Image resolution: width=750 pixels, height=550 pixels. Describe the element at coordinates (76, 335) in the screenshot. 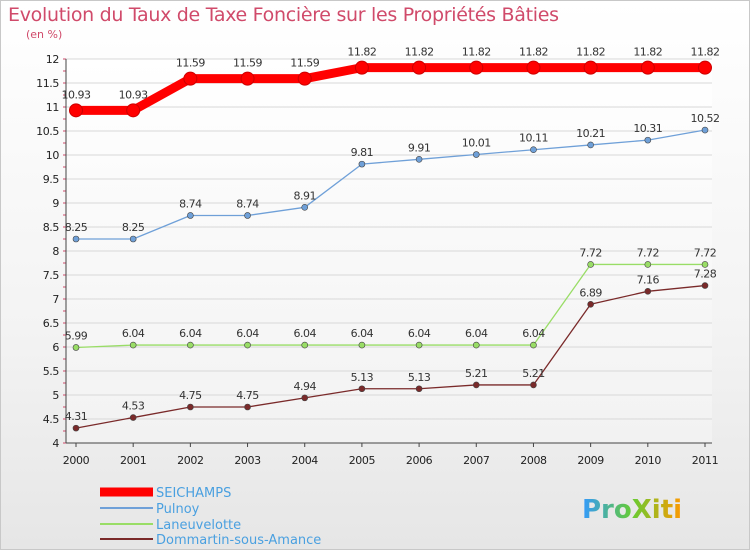

I see `data-label: 5.99` at that location.